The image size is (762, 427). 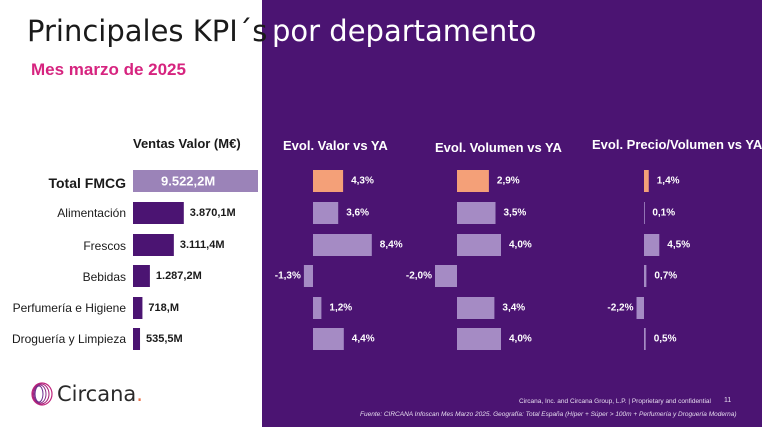 I want to click on ventas-valor-label: 718,M, so click(x=163, y=308).